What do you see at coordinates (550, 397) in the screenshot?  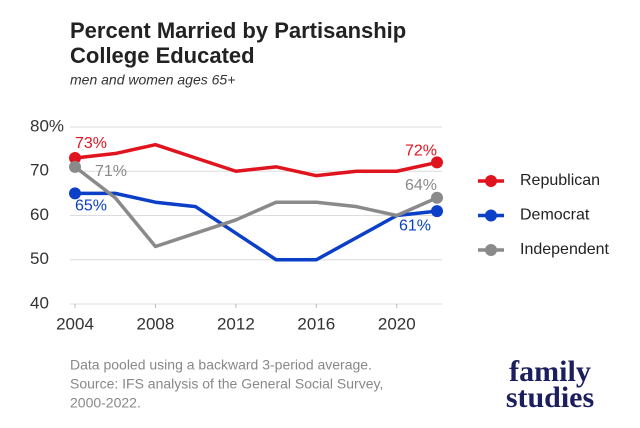 I see `logo: studies` at bounding box center [550, 397].